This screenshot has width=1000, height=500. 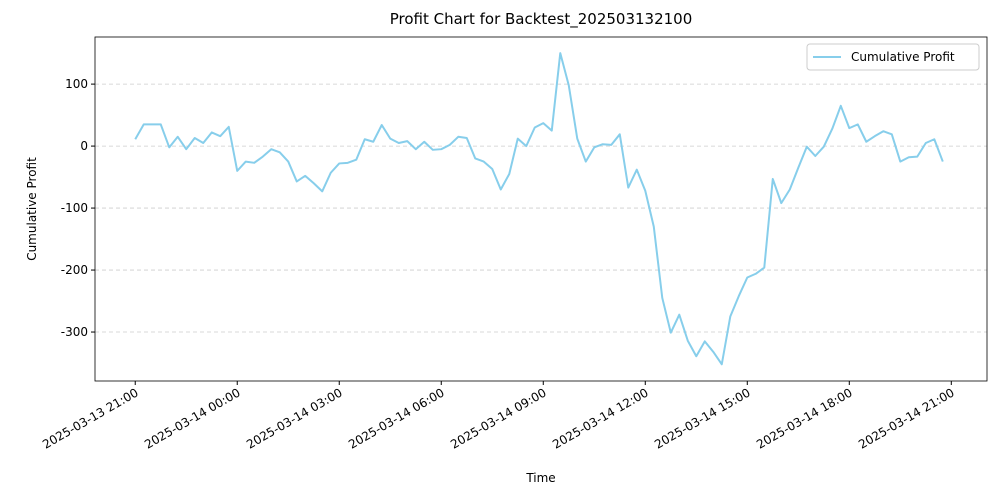 I want to click on legend: Cumulative Profit, so click(x=893, y=57).